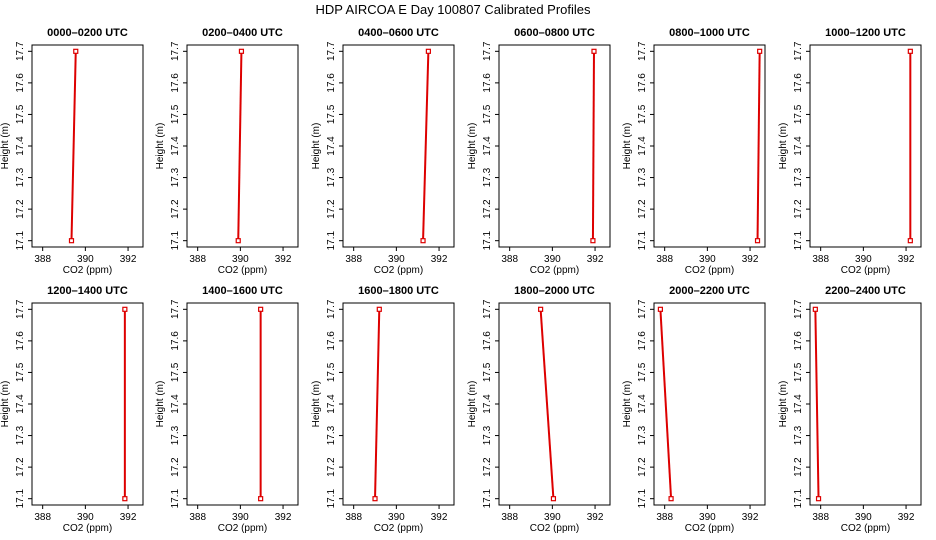  What do you see at coordinates (865, 291) in the screenshot?
I see `panel-title: 2200–2400 UTC` at bounding box center [865, 291].